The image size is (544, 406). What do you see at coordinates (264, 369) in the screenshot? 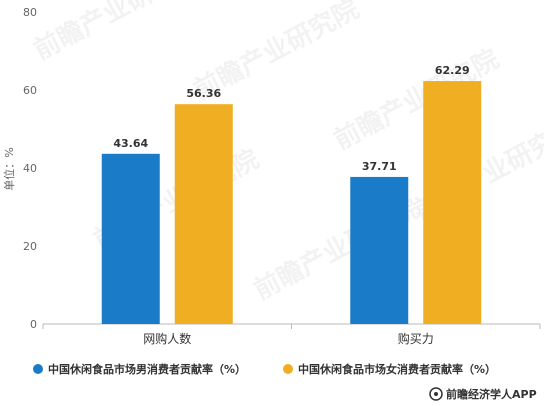
I see `legend: 中国休闲食品市场男消费者贡献率（%） 中国休闲食品市场女消费者贡献率（%）` at bounding box center [264, 369].